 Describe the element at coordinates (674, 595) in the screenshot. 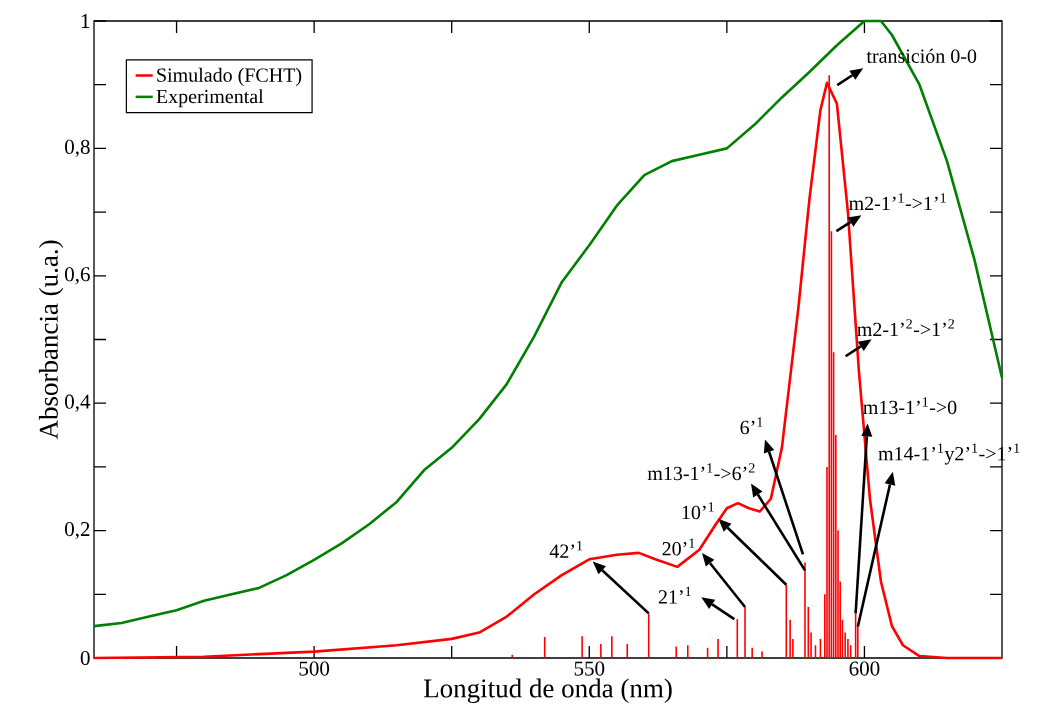

I see `annotation: 21’$^{1}$` at that location.